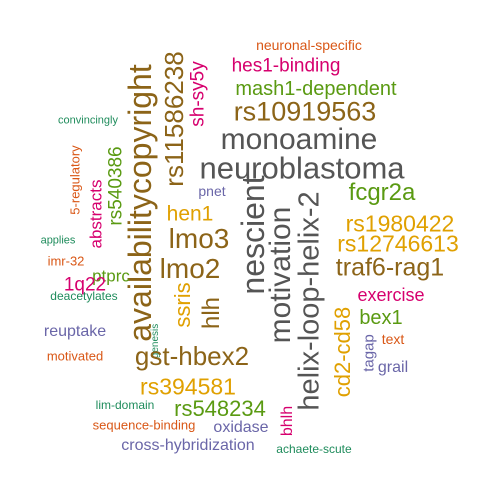  What do you see at coordinates (369, 353) in the screenshot?
I see `word-tagap: tagap` at bounding box center [369, 353].